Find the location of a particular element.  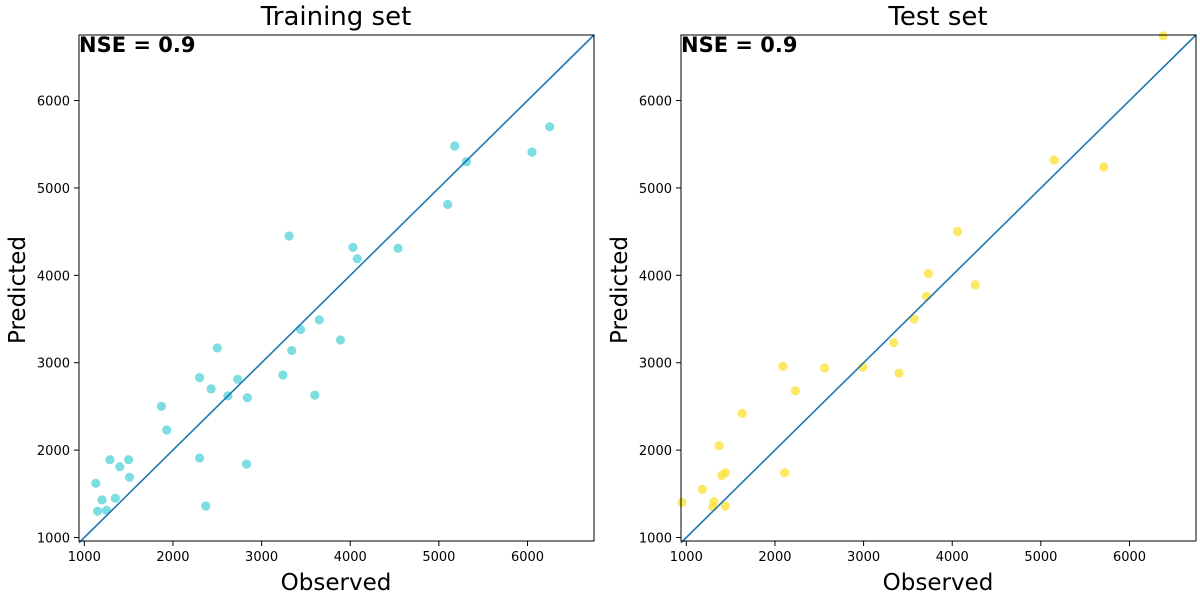

training-x-tick-label-5: 6000 is located at coordinates (527, 557).